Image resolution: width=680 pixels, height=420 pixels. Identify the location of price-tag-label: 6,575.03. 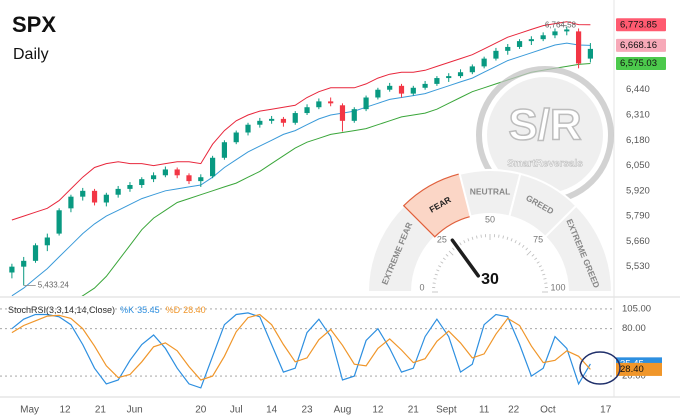
(638, 63).